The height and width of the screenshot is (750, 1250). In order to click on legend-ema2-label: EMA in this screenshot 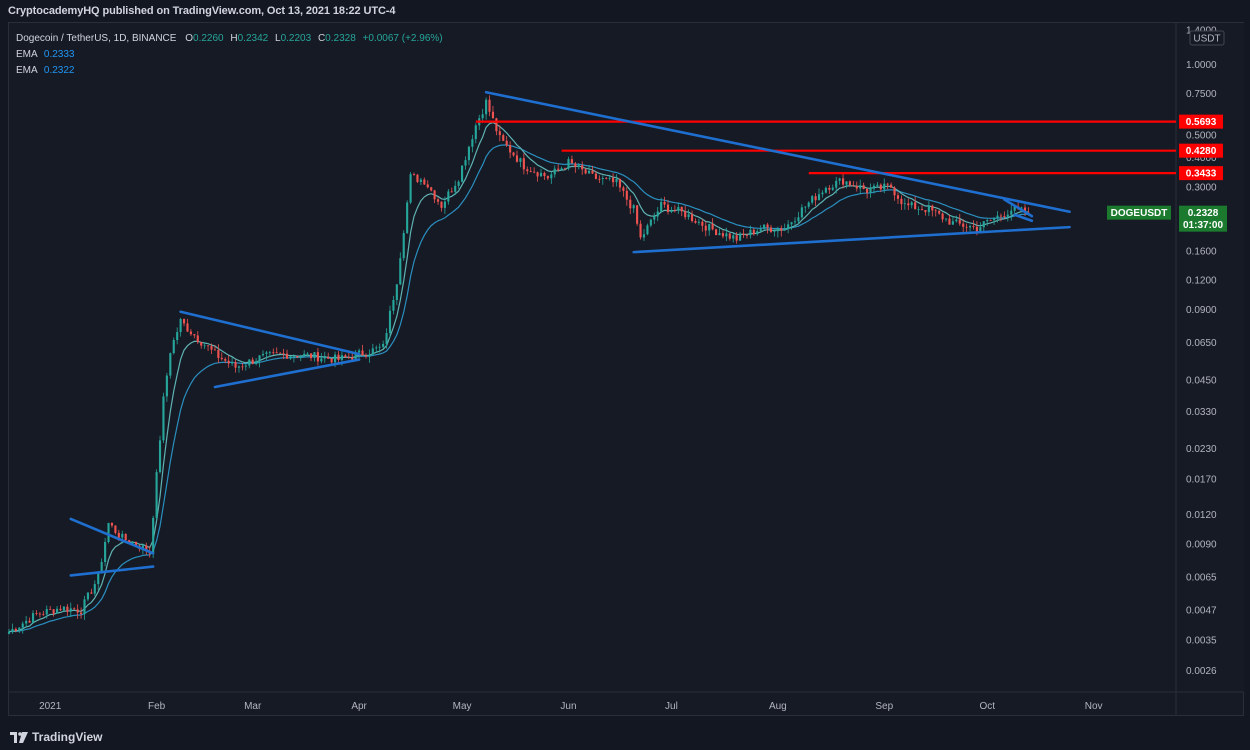, I will do `click(27, 70)`.